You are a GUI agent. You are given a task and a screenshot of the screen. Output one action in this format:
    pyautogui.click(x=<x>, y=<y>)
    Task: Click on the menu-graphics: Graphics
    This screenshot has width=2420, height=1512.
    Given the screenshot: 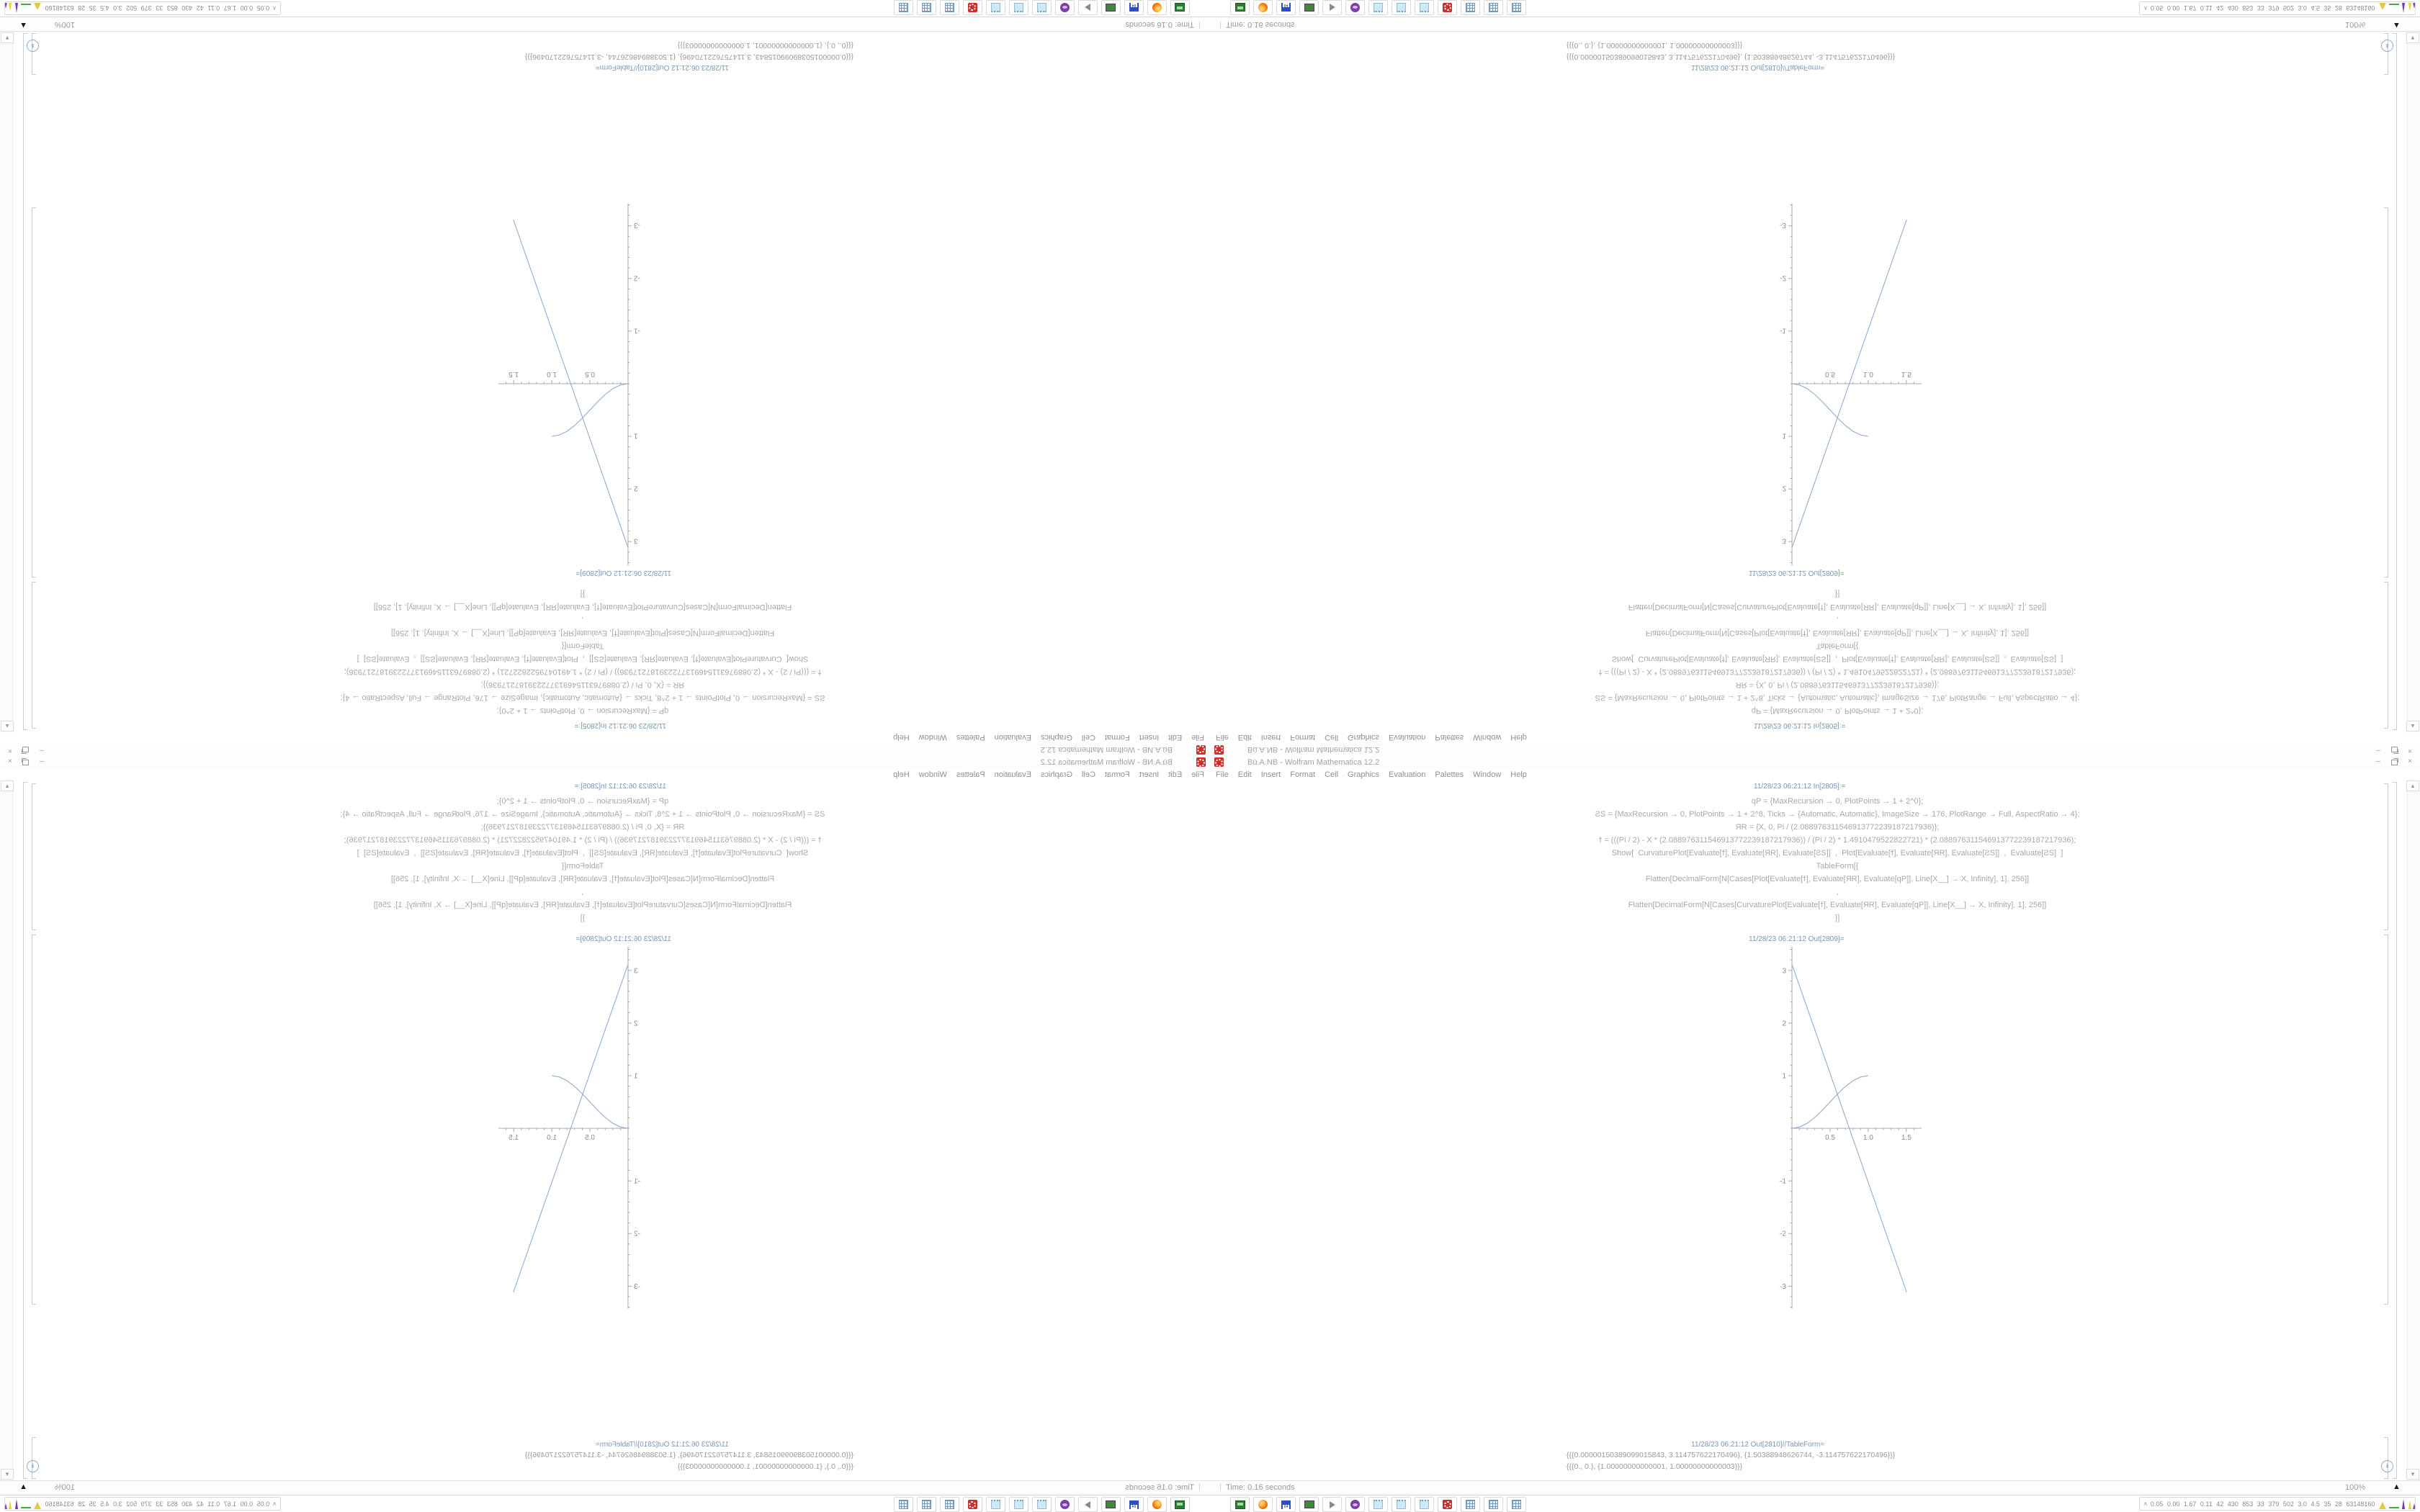 What is the action you would take?
    pyautogui.click(x=1056, y=737)
    